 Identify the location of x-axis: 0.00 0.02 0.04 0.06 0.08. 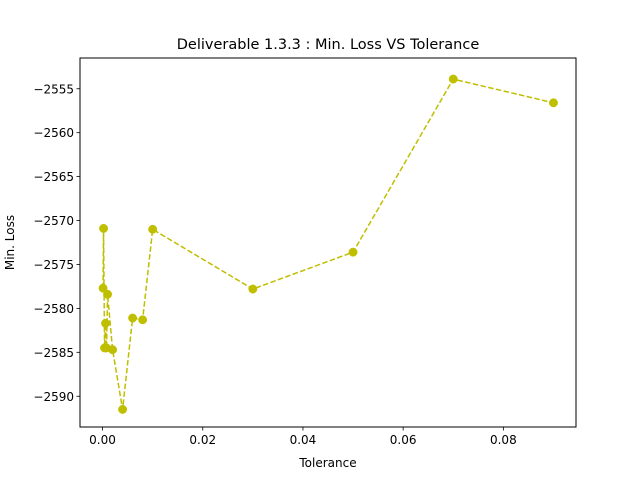
(303, 437).